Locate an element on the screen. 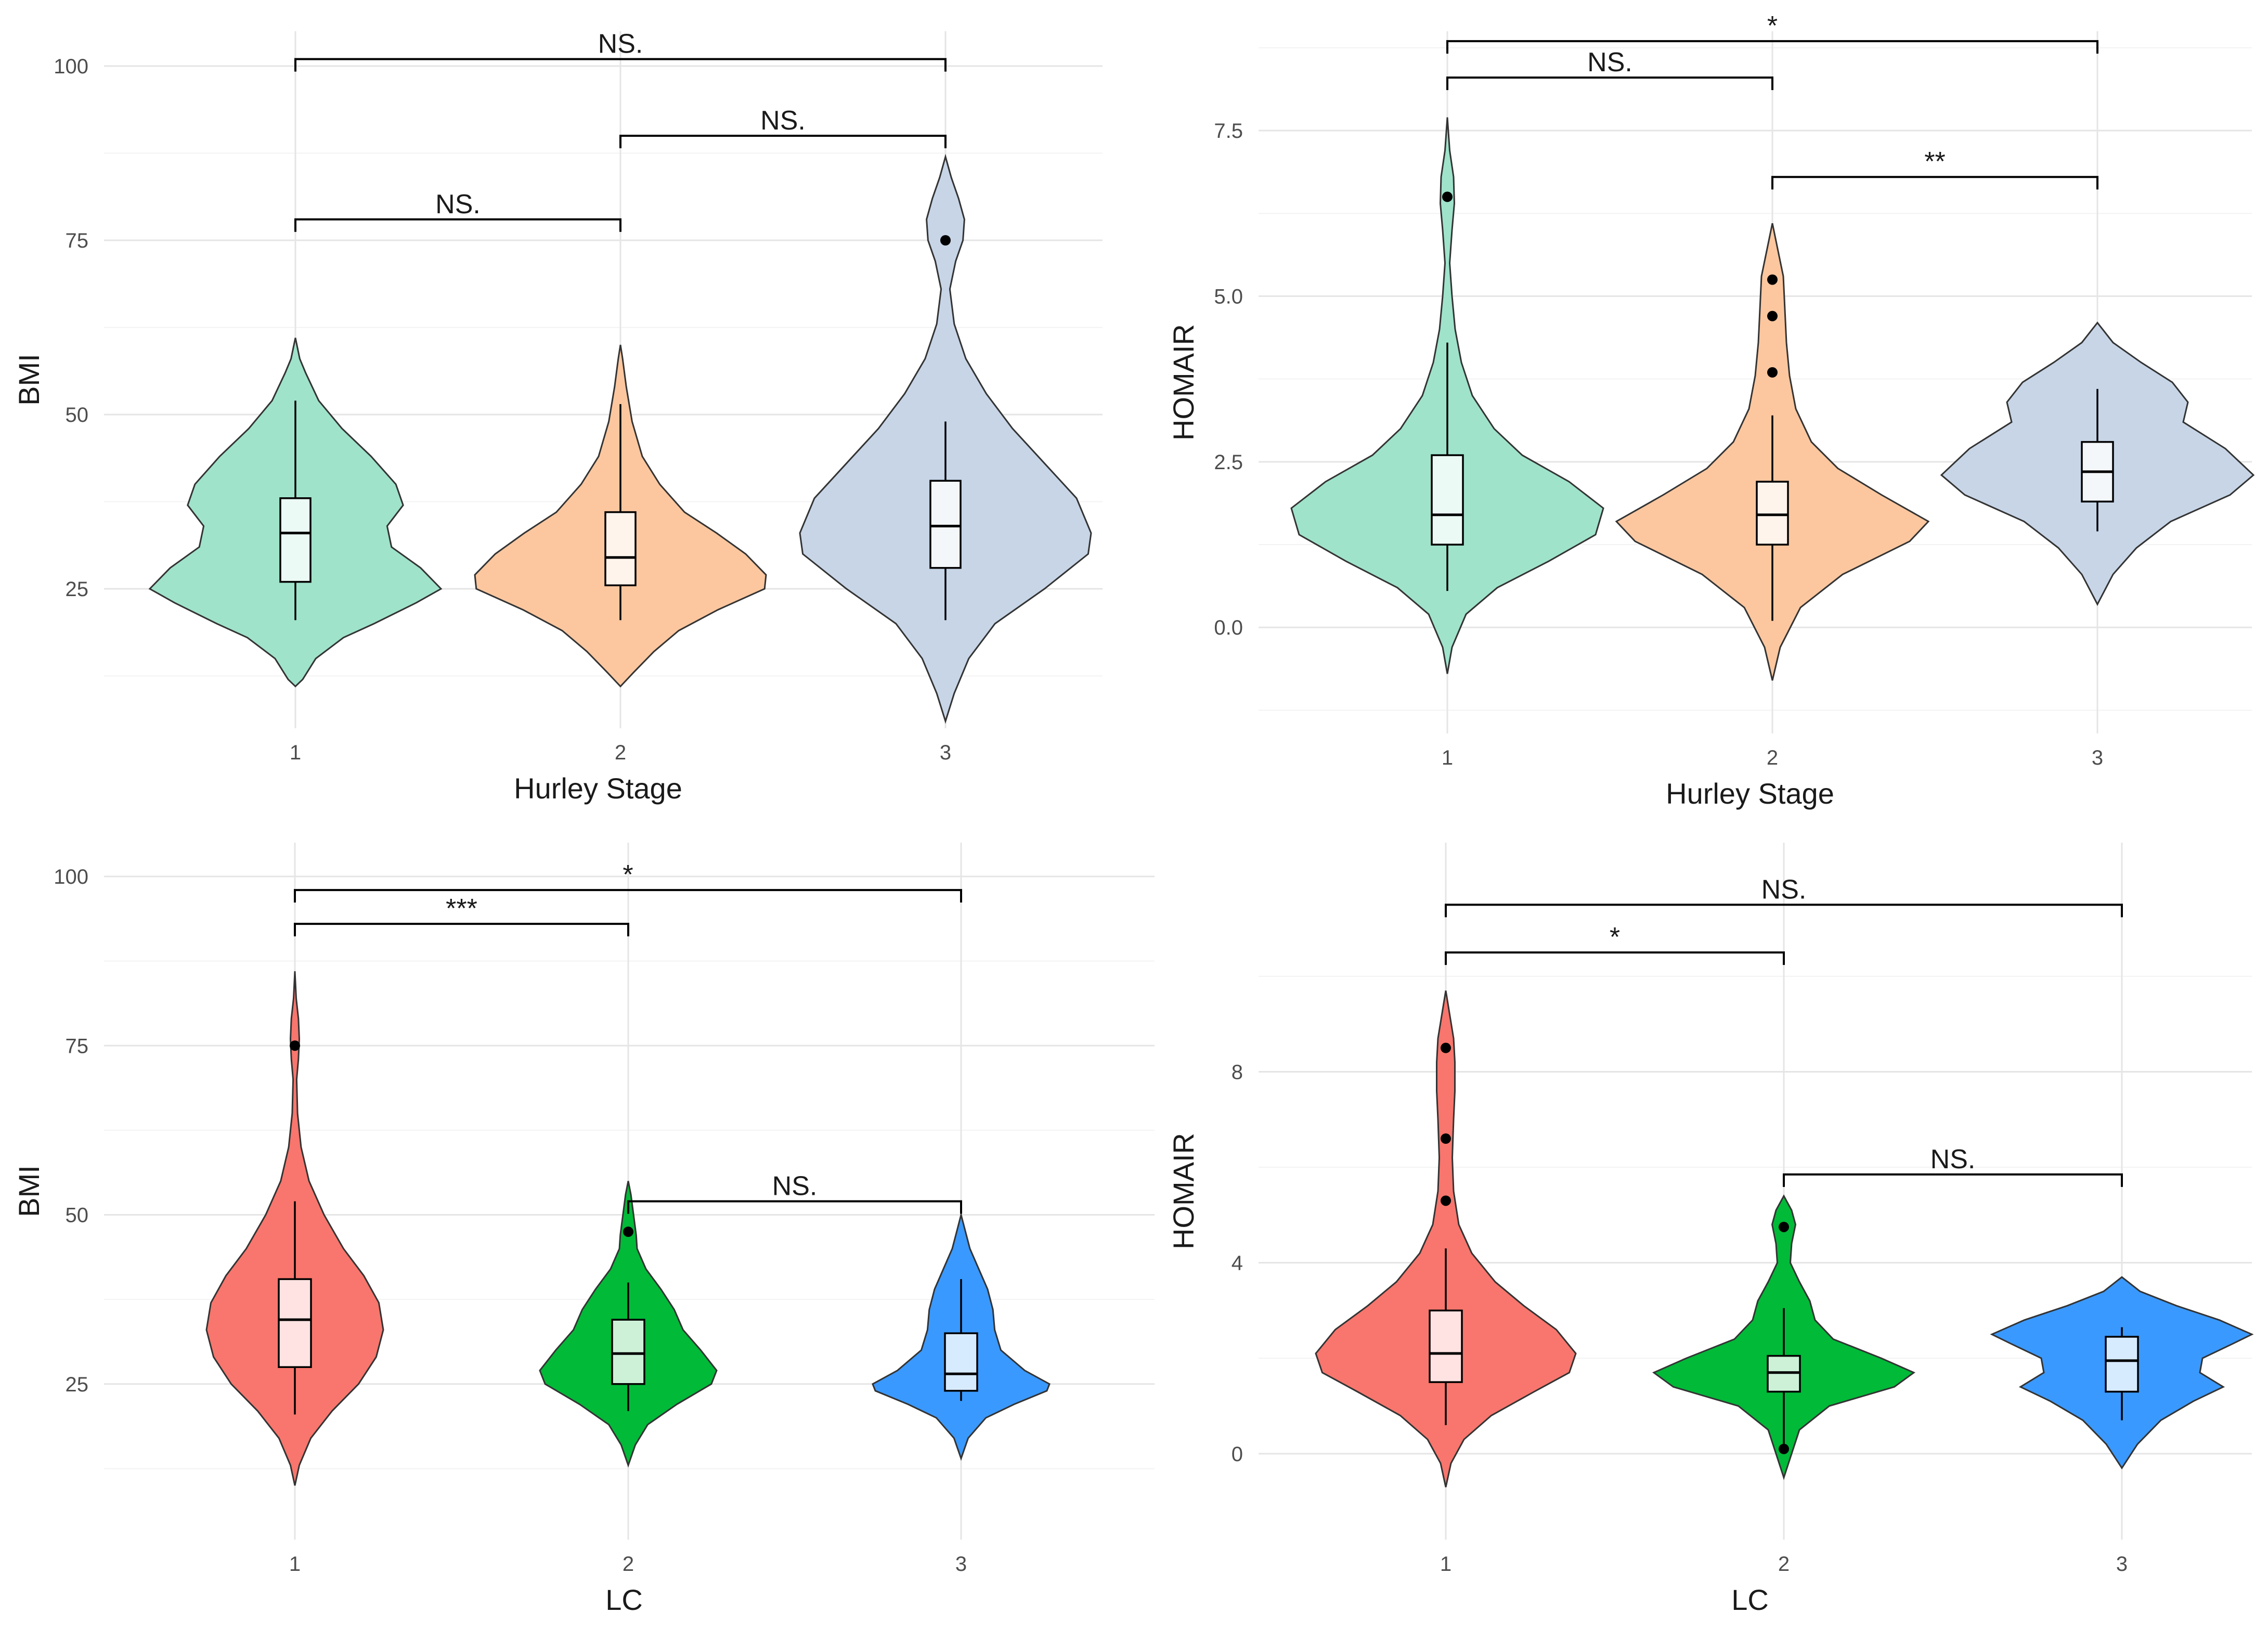  y-tick-label: 7.5 is located at coordinates (1229, 131).